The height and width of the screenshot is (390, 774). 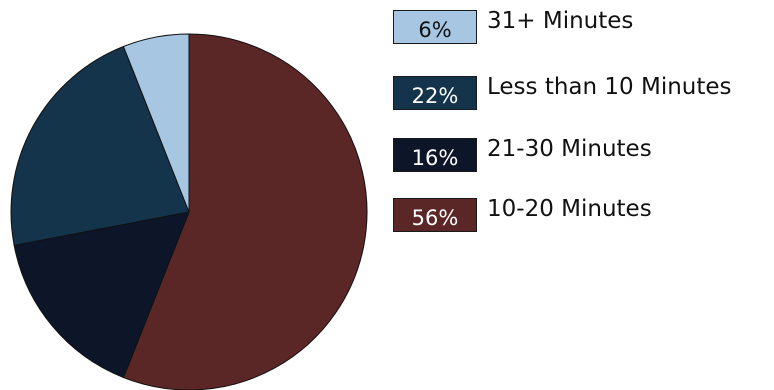 I want to click on legend-item-31-plus: 6% 31+ Minutes, so click(x=513, y=26).